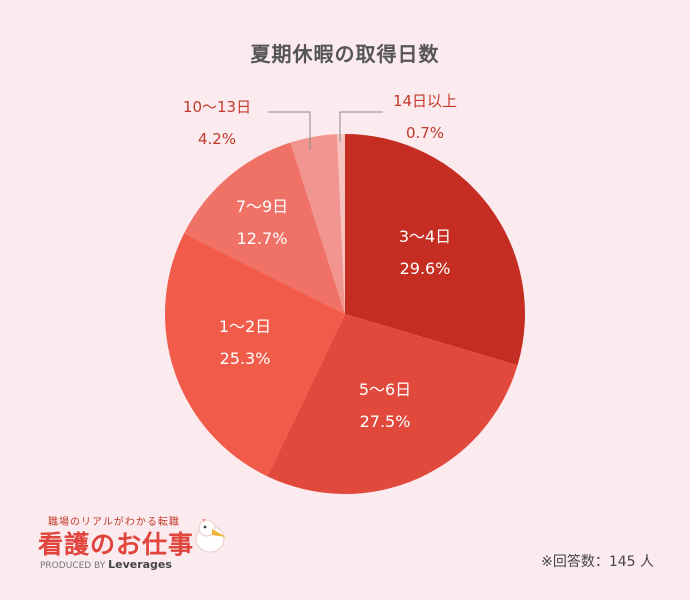 This screenshot has height=600, width=690. I want to click on slice-value-label: 12.7%, so click(262, 238).